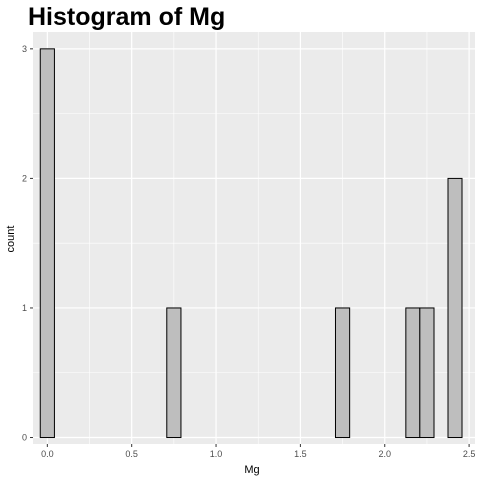  What do you see at coordinates (27, 243) in the screenshot?
I see `y-axis: 0 1 2 3` at bounding box center [27, 243].